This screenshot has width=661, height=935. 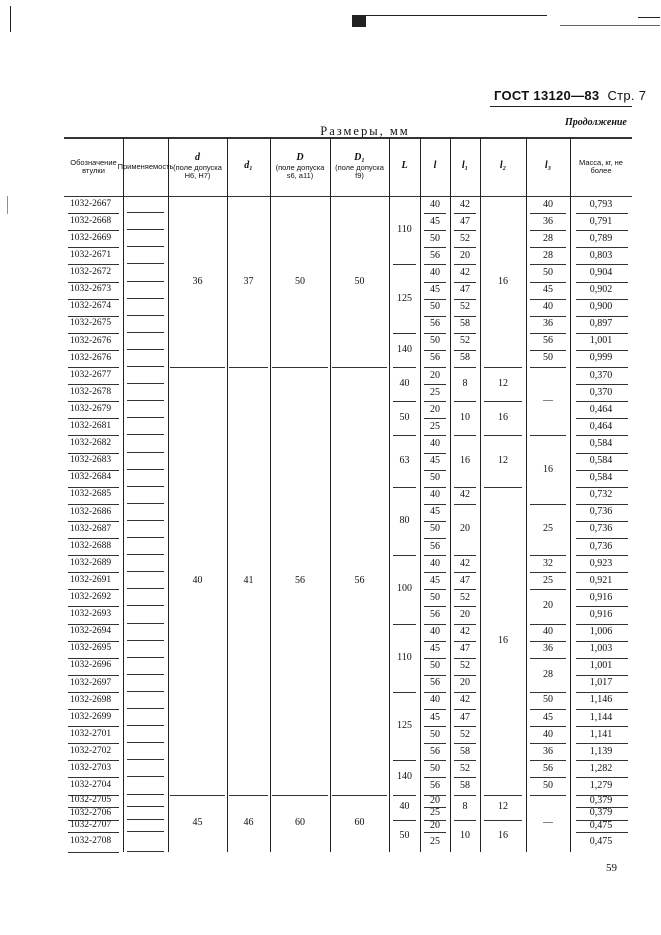 What do you see at coordinates (91, 597) in the screenshot?
I see `designation-cell: 1032-2692` at bounding box center [91, 597].